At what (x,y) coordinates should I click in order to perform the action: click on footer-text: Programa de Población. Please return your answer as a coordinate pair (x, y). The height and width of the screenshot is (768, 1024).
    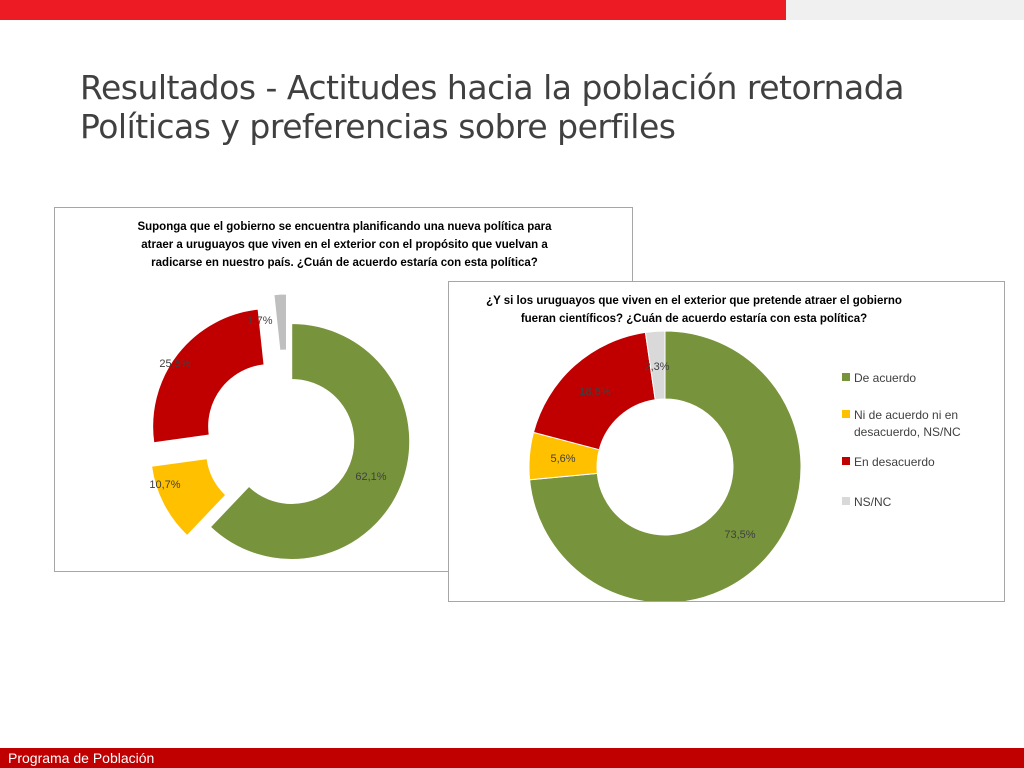
    Looking at the image, I should click on (81, 758).